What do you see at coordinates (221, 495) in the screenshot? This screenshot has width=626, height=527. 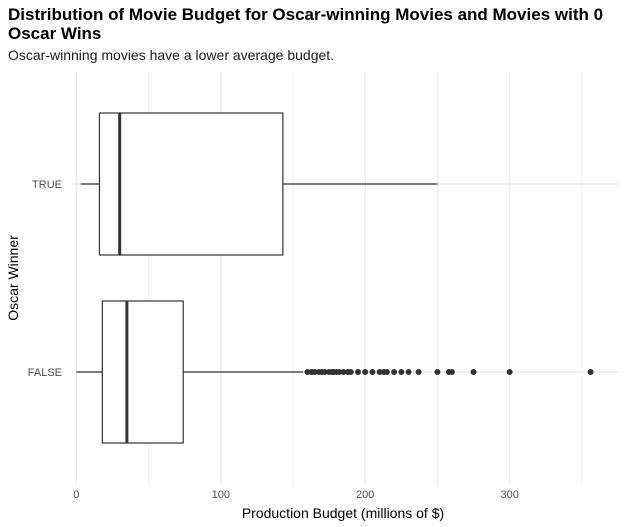 I see `x-tick-label: 100` at bounding box center [221, 495].